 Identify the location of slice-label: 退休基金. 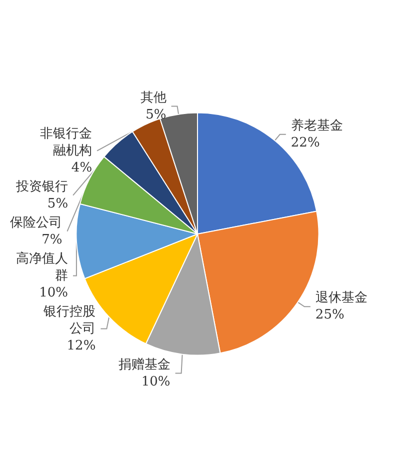
(341, 298).